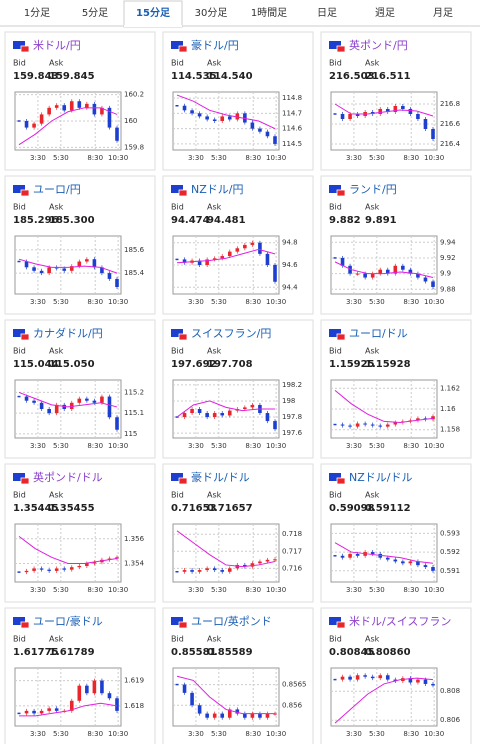  Describe the element at coordinates (134, 681) in the screenshot. I see `y-tick-label: 1.619` at that location.